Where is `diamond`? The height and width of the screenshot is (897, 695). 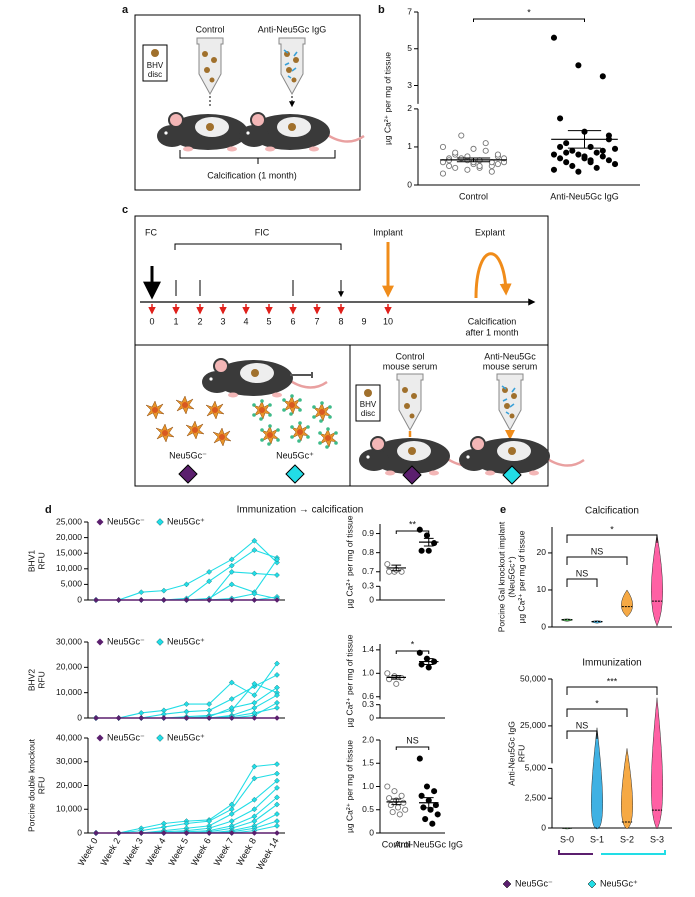 diamond is located at coordinates (188, 474).